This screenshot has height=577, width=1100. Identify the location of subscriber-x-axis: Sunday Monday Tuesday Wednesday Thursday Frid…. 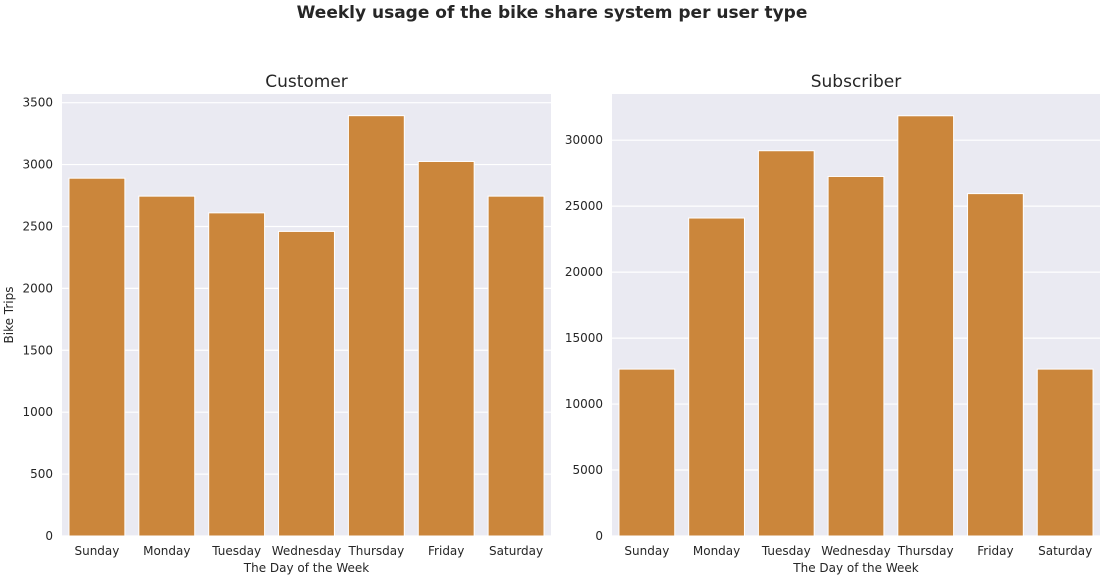
(858, 551).